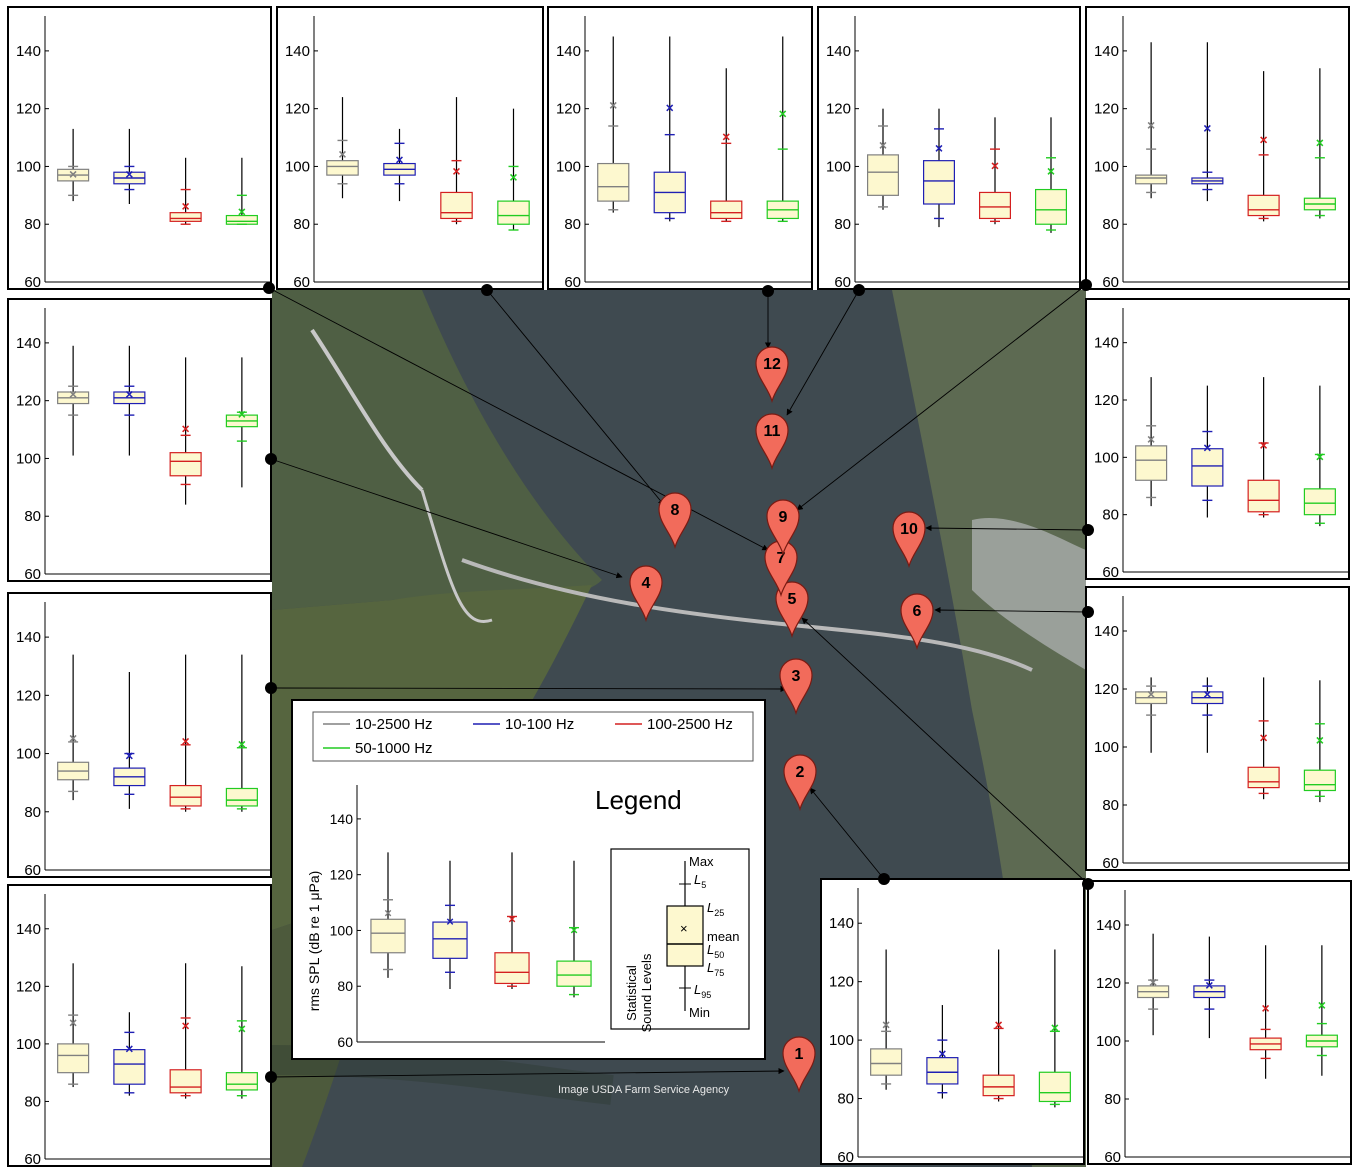 The width and height of the screenshot is (1354, 1169). Describe the element at coordinates (1223, 1028) in the screenshot. I see `boxplot-bottom-2: 60 80 100 120 140 × × × ×` at that location.